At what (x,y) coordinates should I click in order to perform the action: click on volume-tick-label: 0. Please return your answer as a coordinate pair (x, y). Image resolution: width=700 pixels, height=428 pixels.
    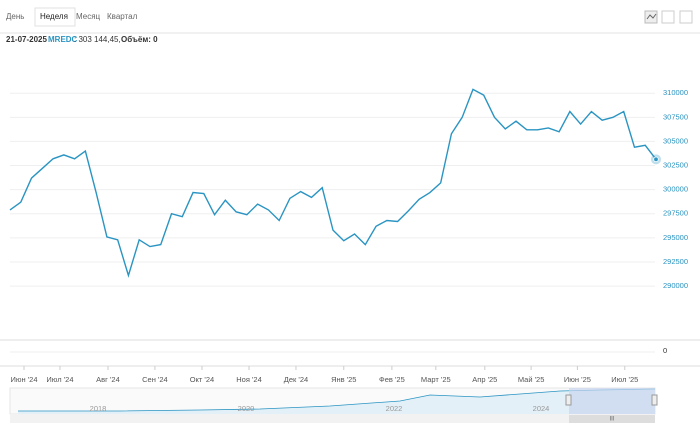
    Looking at the image, I should click on (665, 350).